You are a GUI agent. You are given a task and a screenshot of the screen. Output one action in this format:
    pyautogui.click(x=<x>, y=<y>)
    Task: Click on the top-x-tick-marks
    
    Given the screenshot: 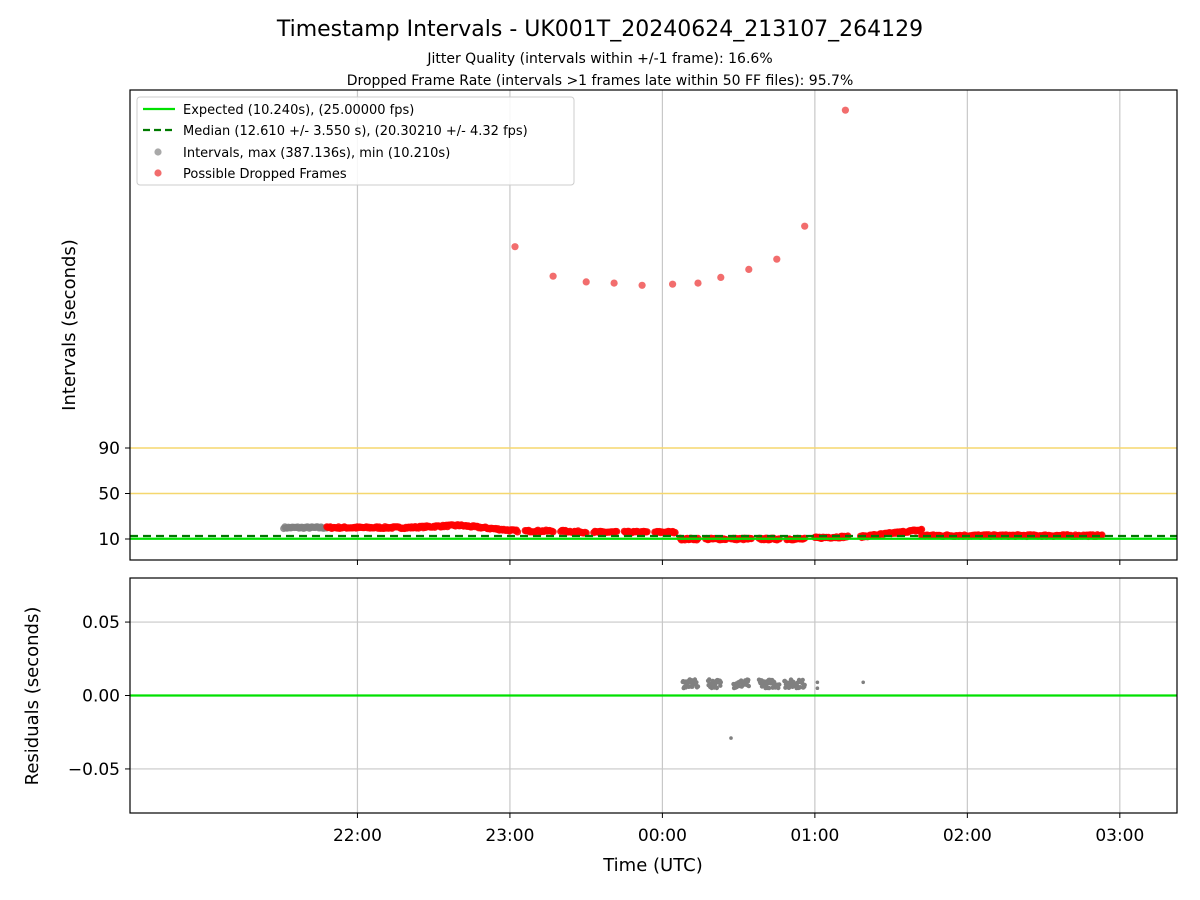 What is the action you would take?
    pyautogui.click(x=738, y=562)
    